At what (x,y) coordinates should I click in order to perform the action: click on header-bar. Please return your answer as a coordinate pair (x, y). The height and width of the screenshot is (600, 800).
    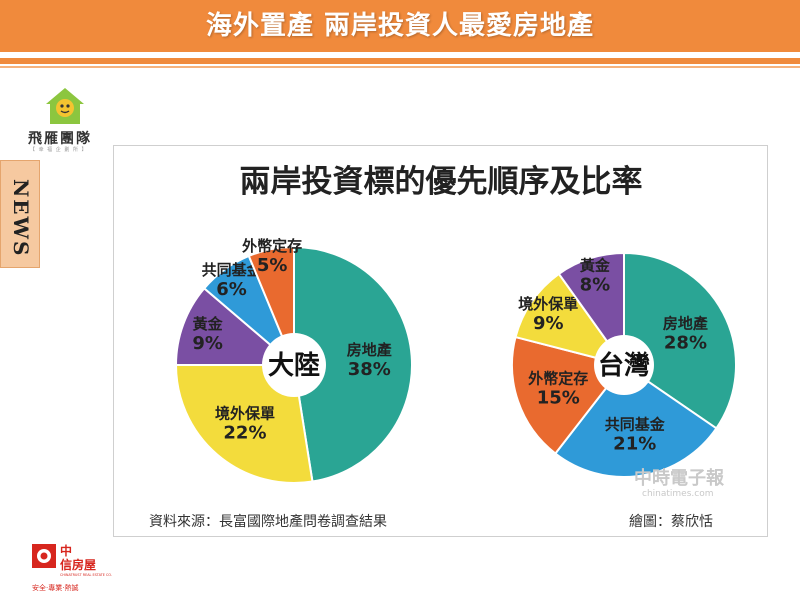
    Looking at the image, I should click on (400, 26).